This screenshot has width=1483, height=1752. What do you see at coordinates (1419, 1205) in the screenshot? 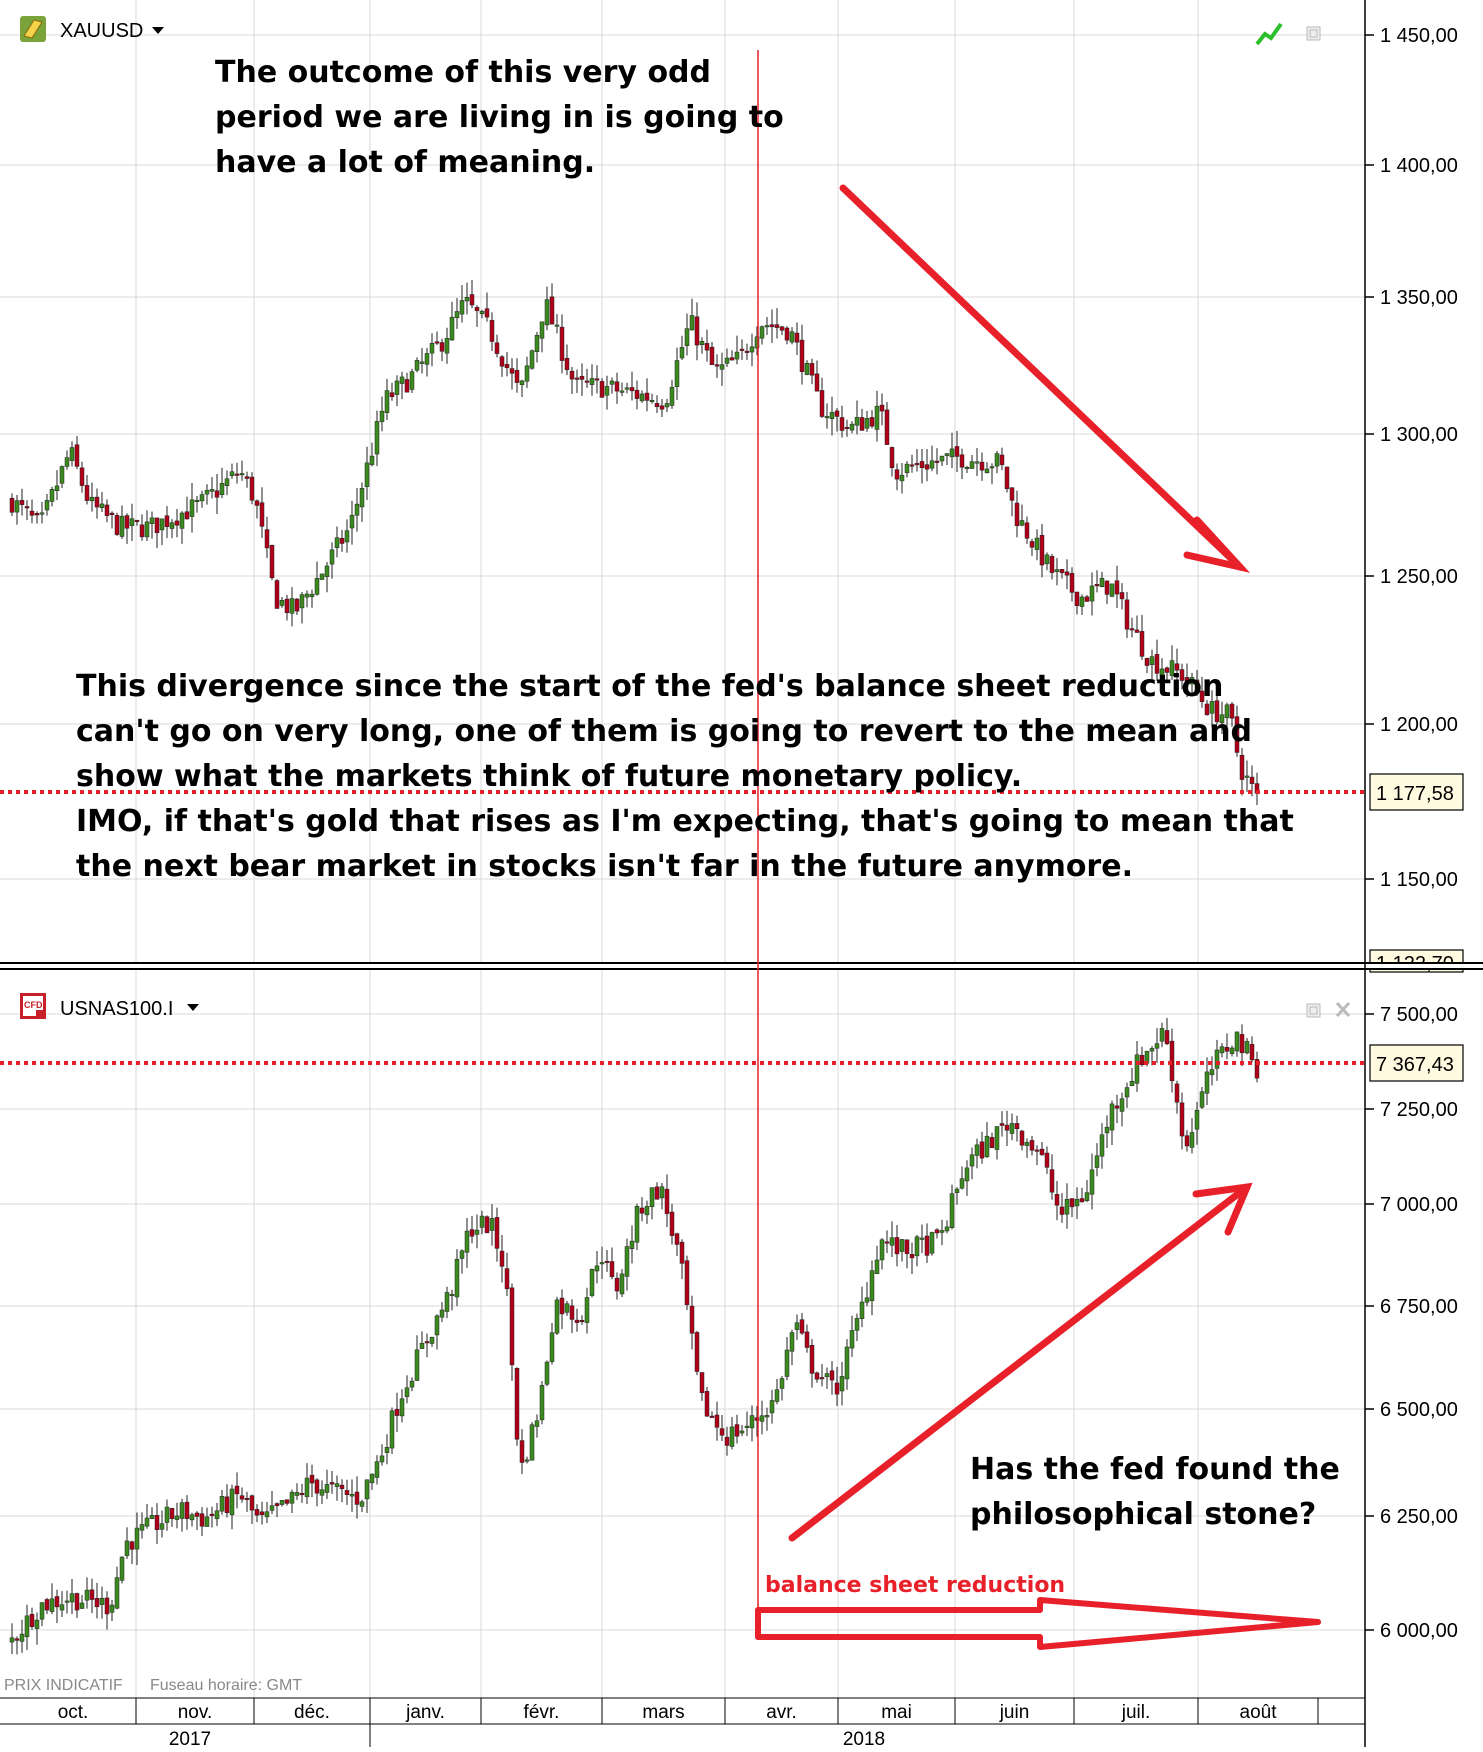
I see `y-tick-label: 7 000,00` at bounding box center [1419, 1205].